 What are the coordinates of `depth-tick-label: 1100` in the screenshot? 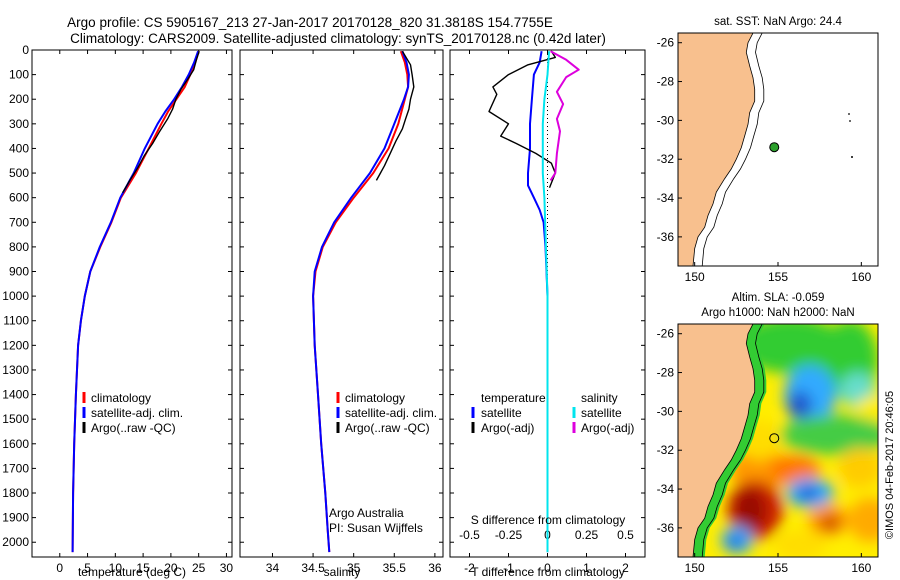 It's located at (16, 321).